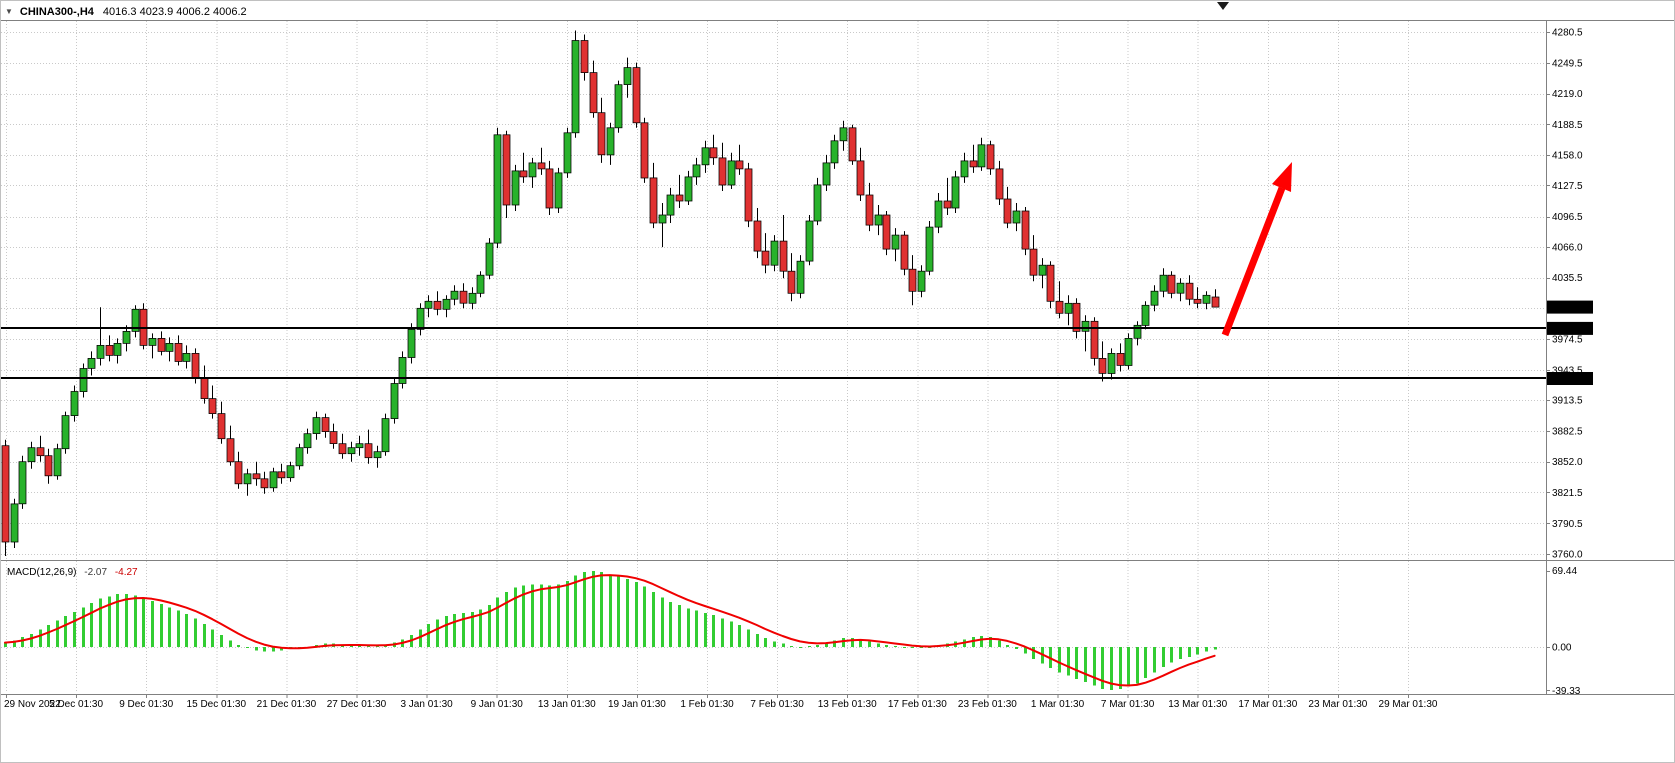  I want to click on svg-text: 29 Nov 2022, so click(32, 704).